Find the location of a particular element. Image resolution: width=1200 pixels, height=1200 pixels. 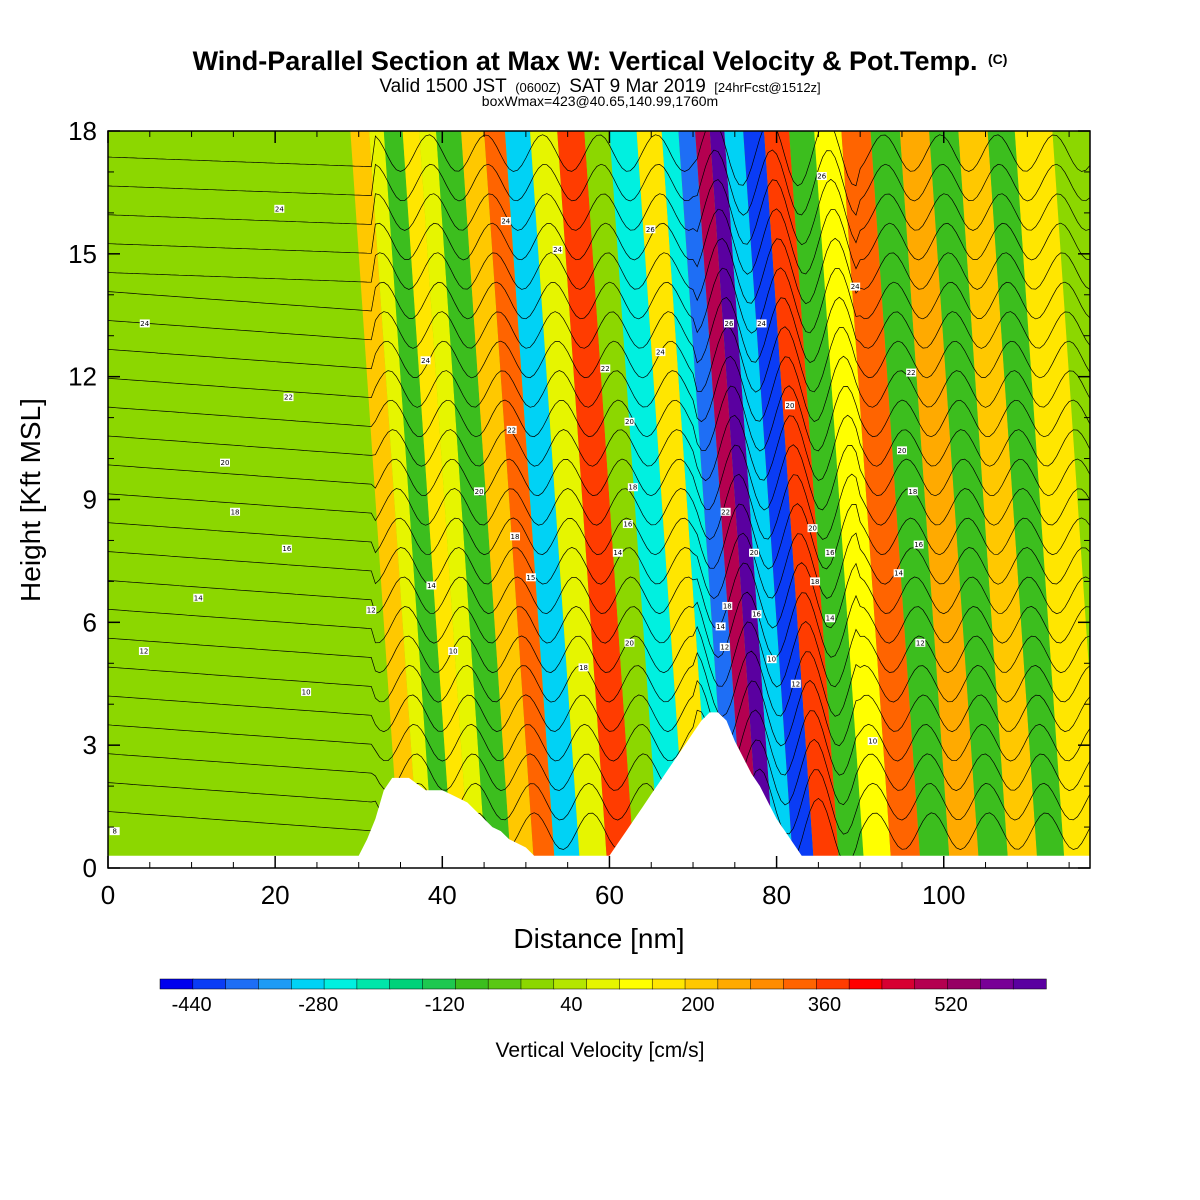

x-tick-label: 20 is located at coordinates (275, 895).